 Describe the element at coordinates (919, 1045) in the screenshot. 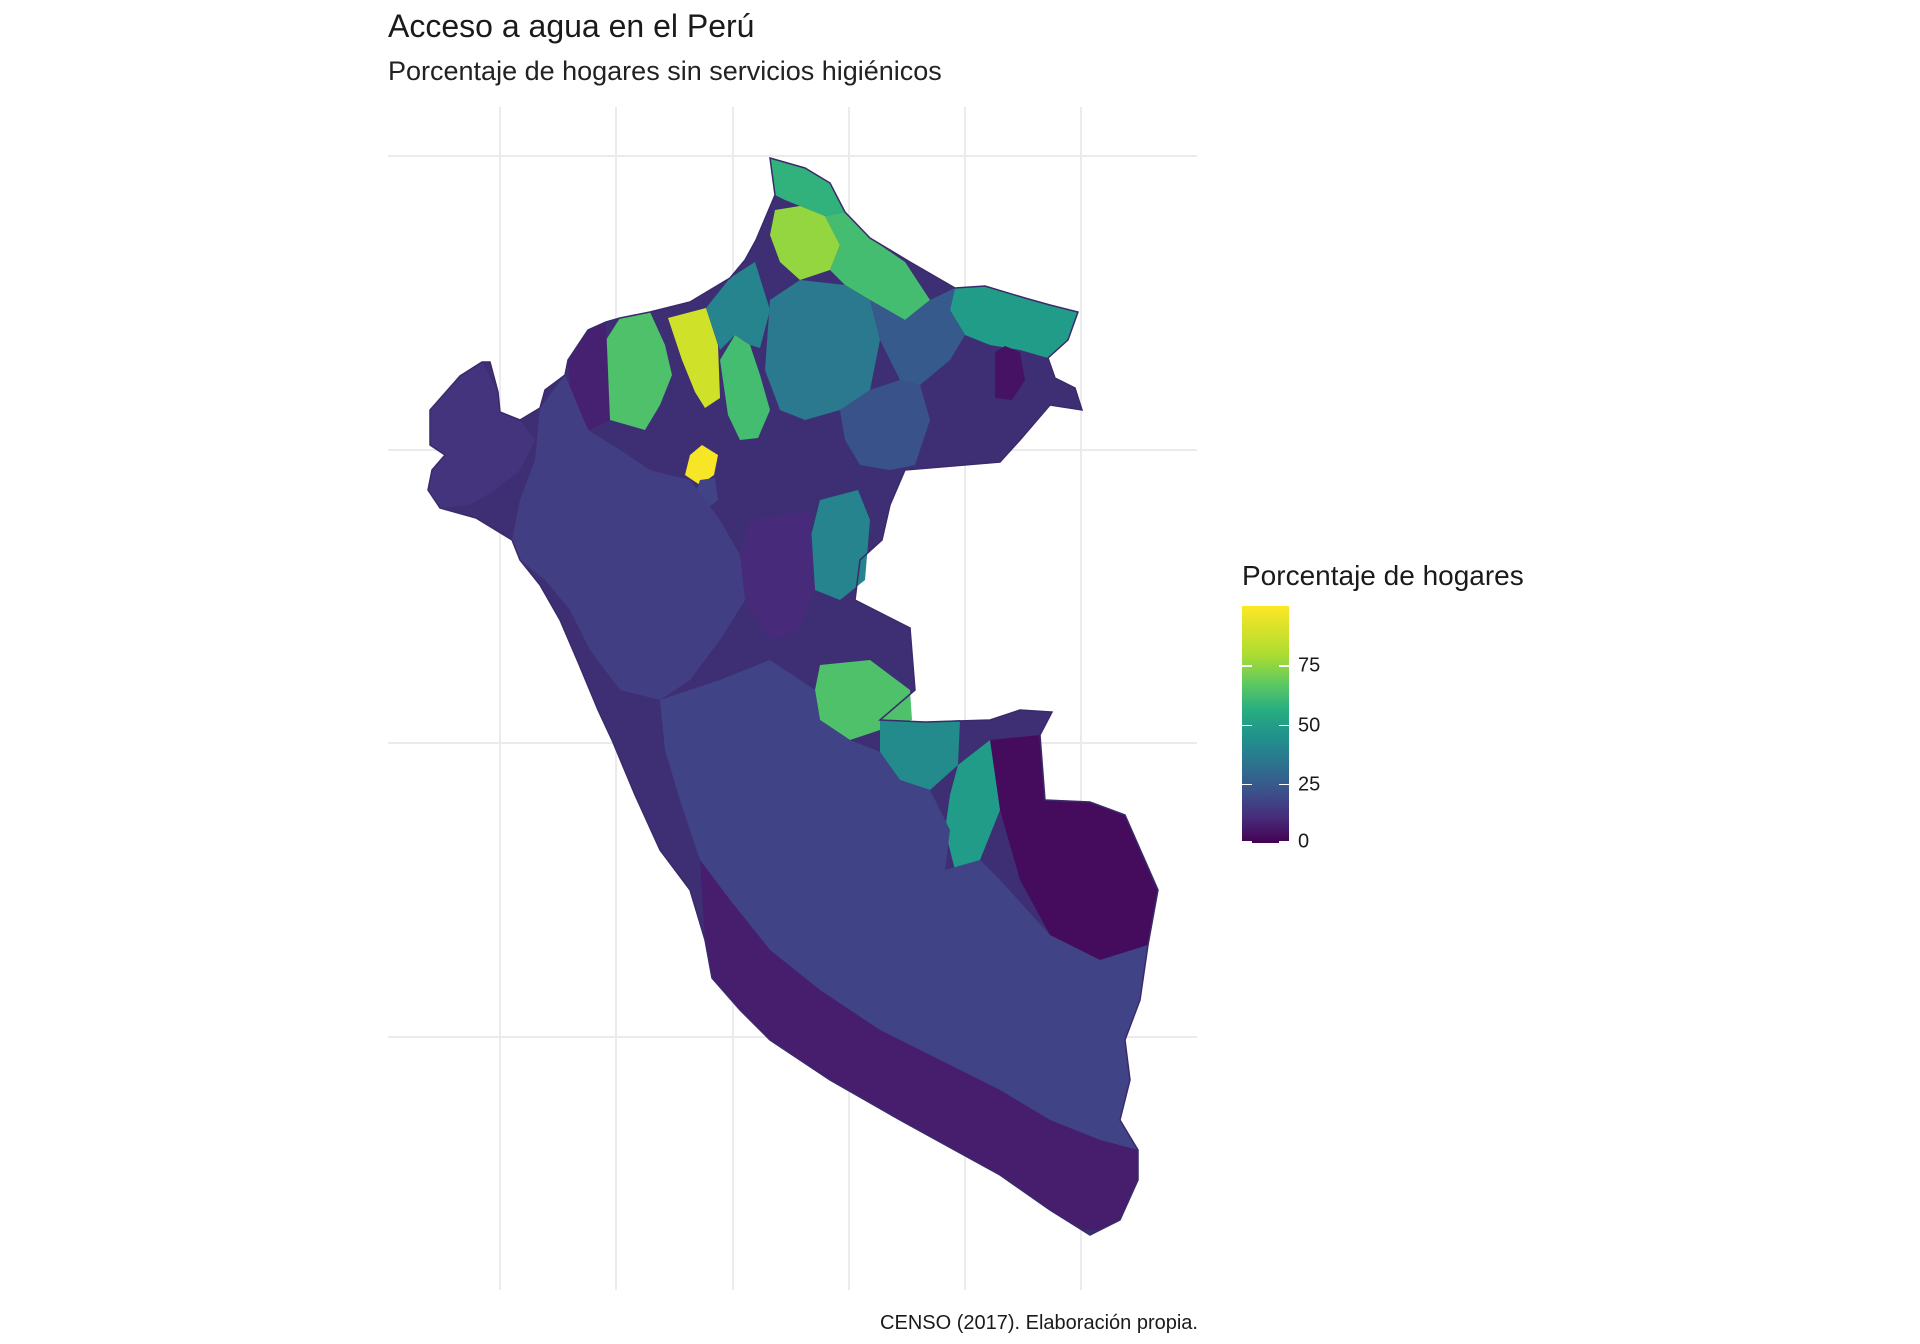

I see `region-south-coast` at that location.